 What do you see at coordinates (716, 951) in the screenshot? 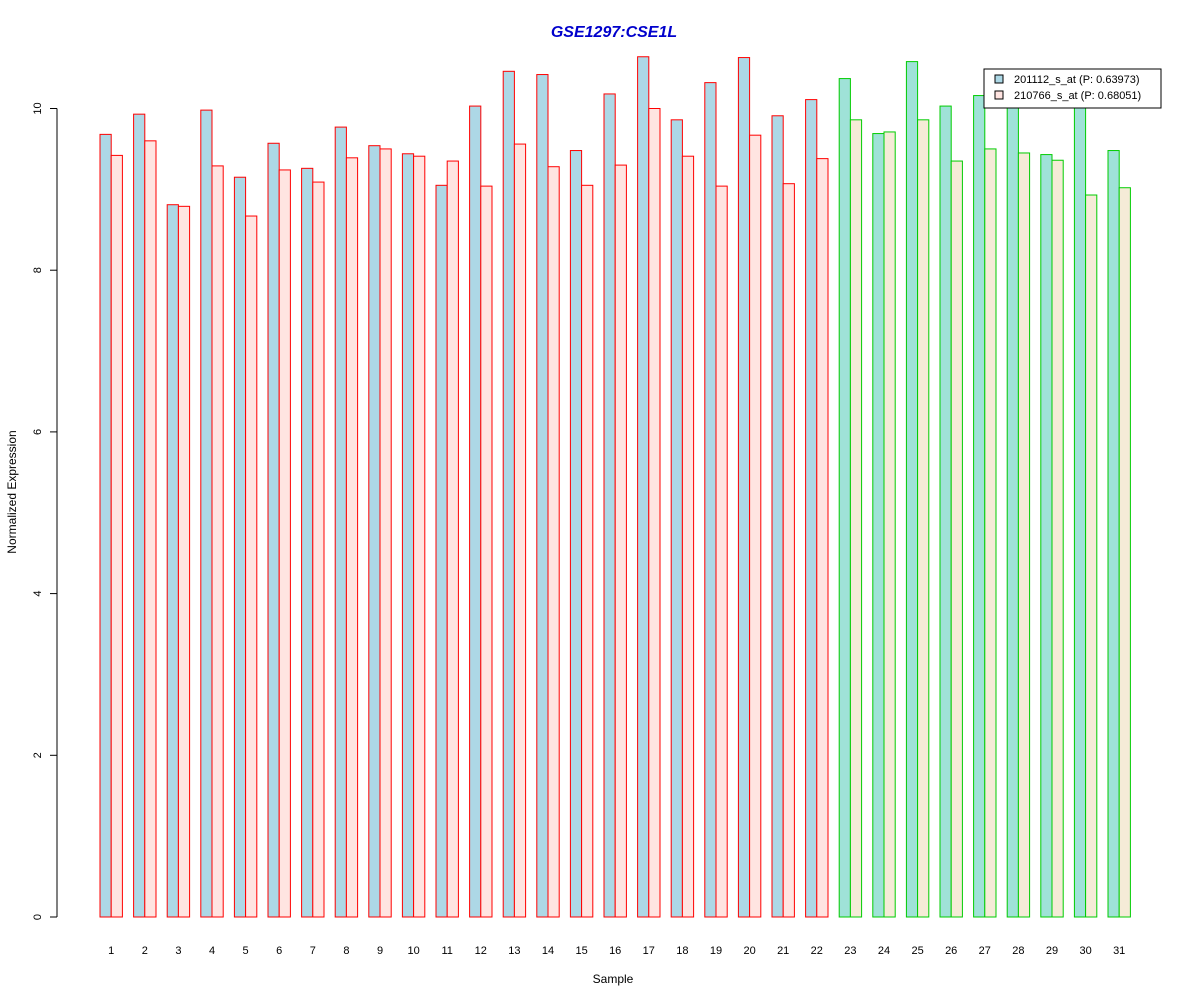
I see `x-tick-label: 19` at bounding box center [716, 951].